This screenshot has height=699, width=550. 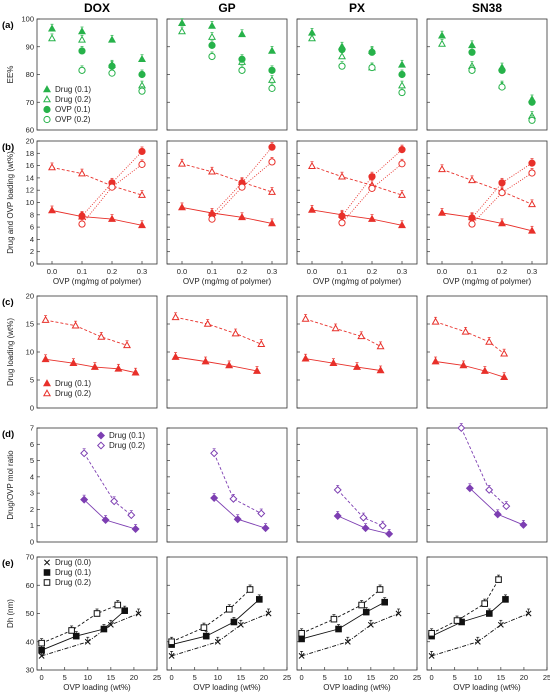 What do you see at coordinates (172, 677) in the screenshot?
I see `panel-e-gp-xtick-label-0: 0` at bounding box center [172, 677].